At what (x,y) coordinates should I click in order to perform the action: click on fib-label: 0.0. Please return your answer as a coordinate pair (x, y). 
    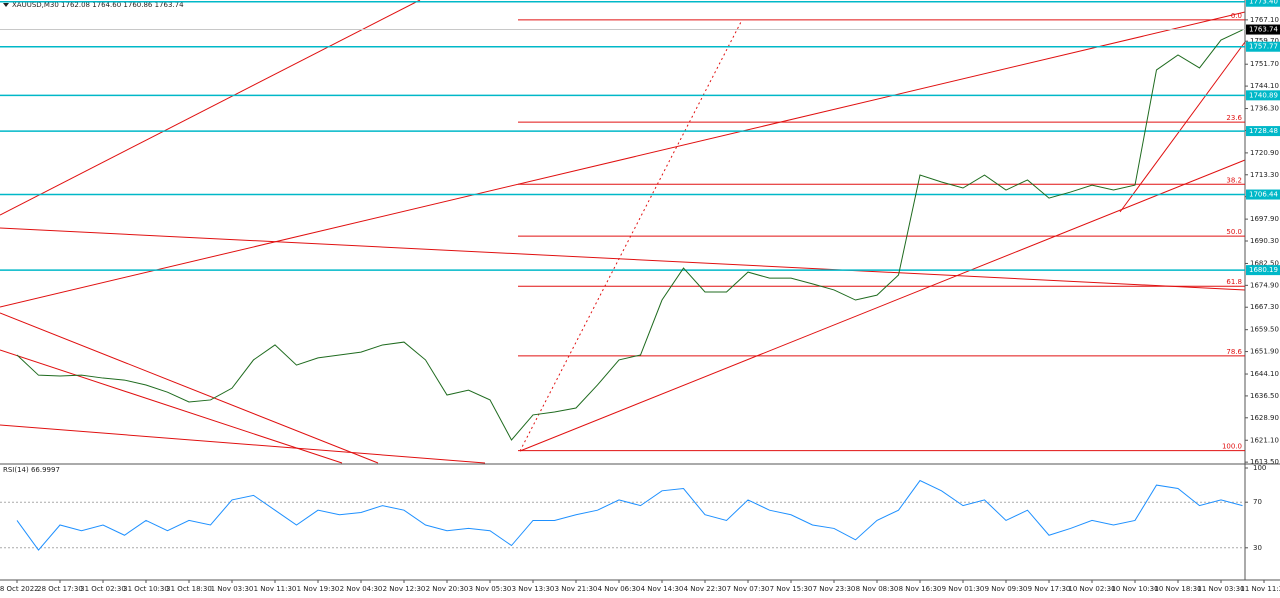
    Looking at the image, I should click on (1236, 16).